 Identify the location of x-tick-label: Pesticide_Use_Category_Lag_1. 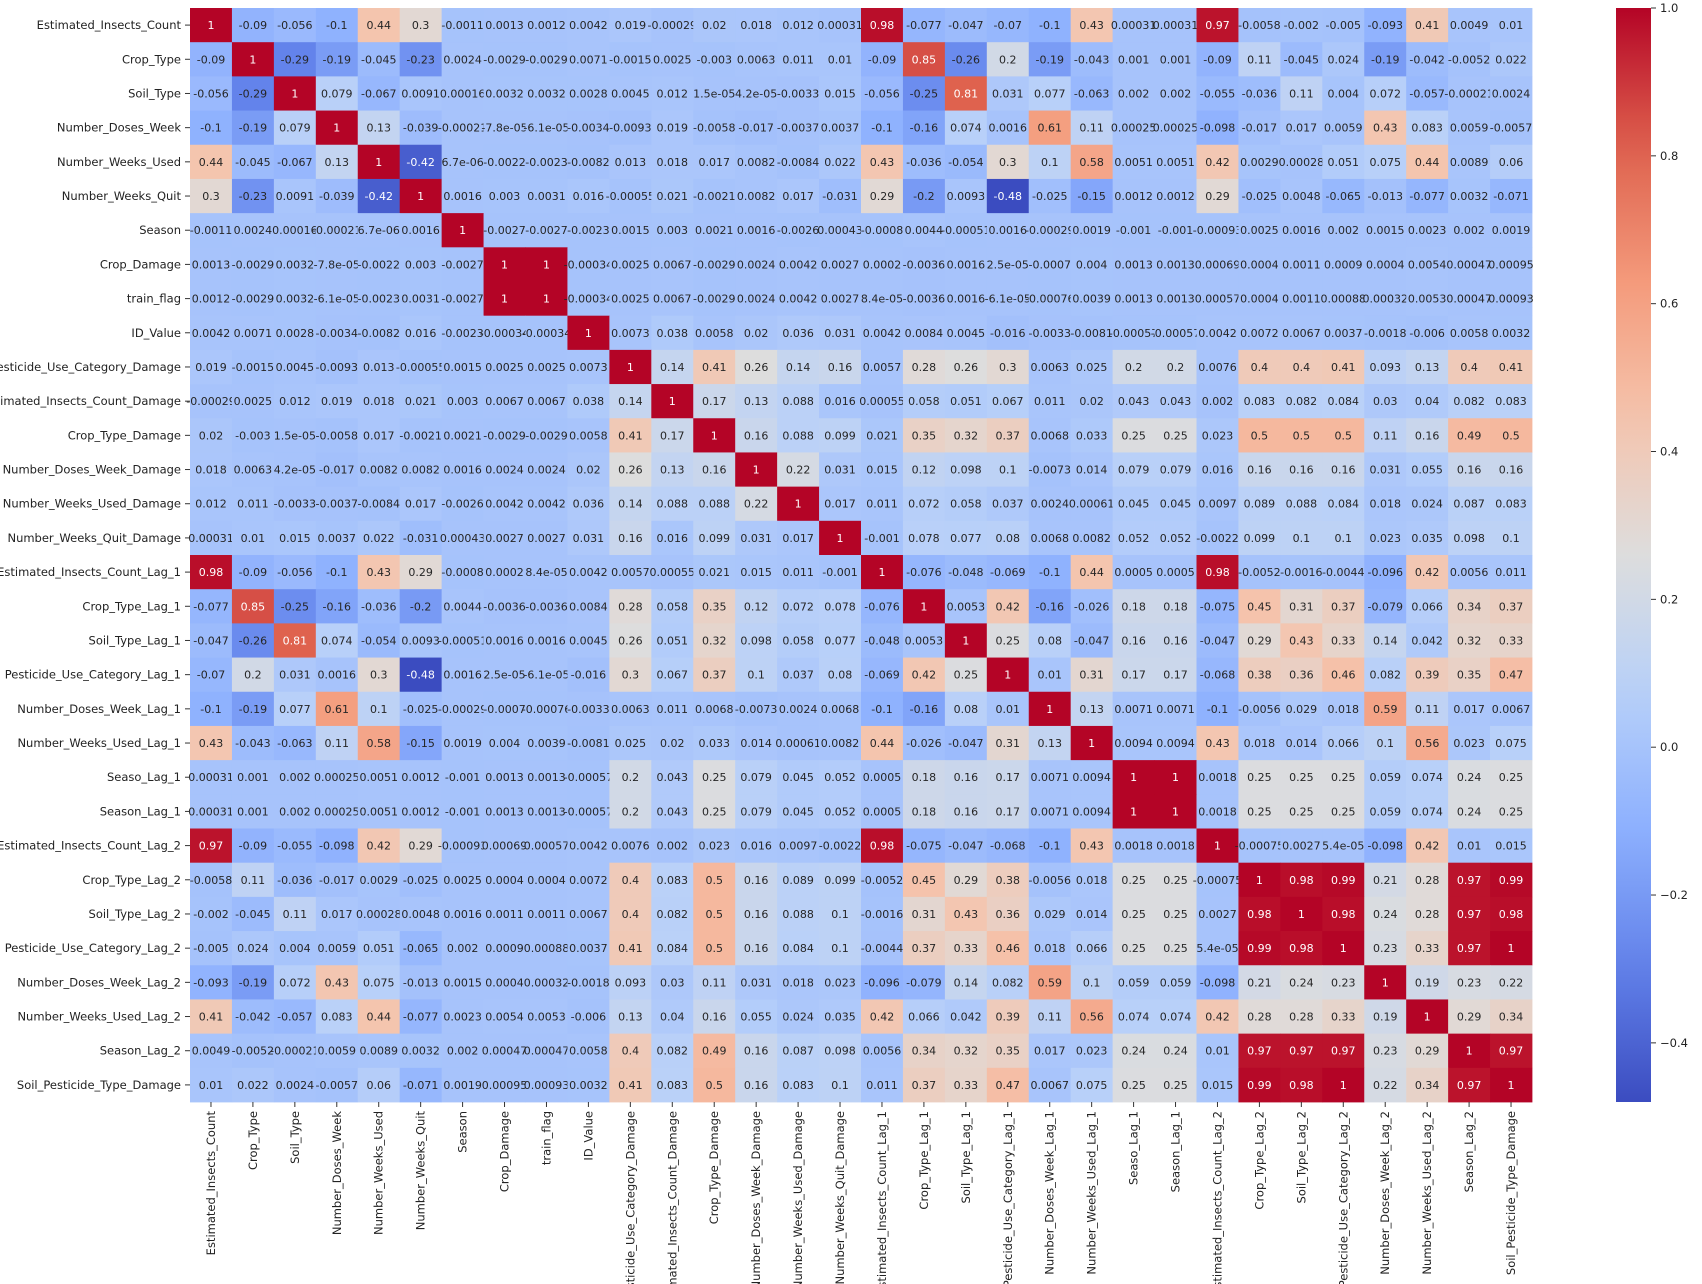
(1008, 1197).